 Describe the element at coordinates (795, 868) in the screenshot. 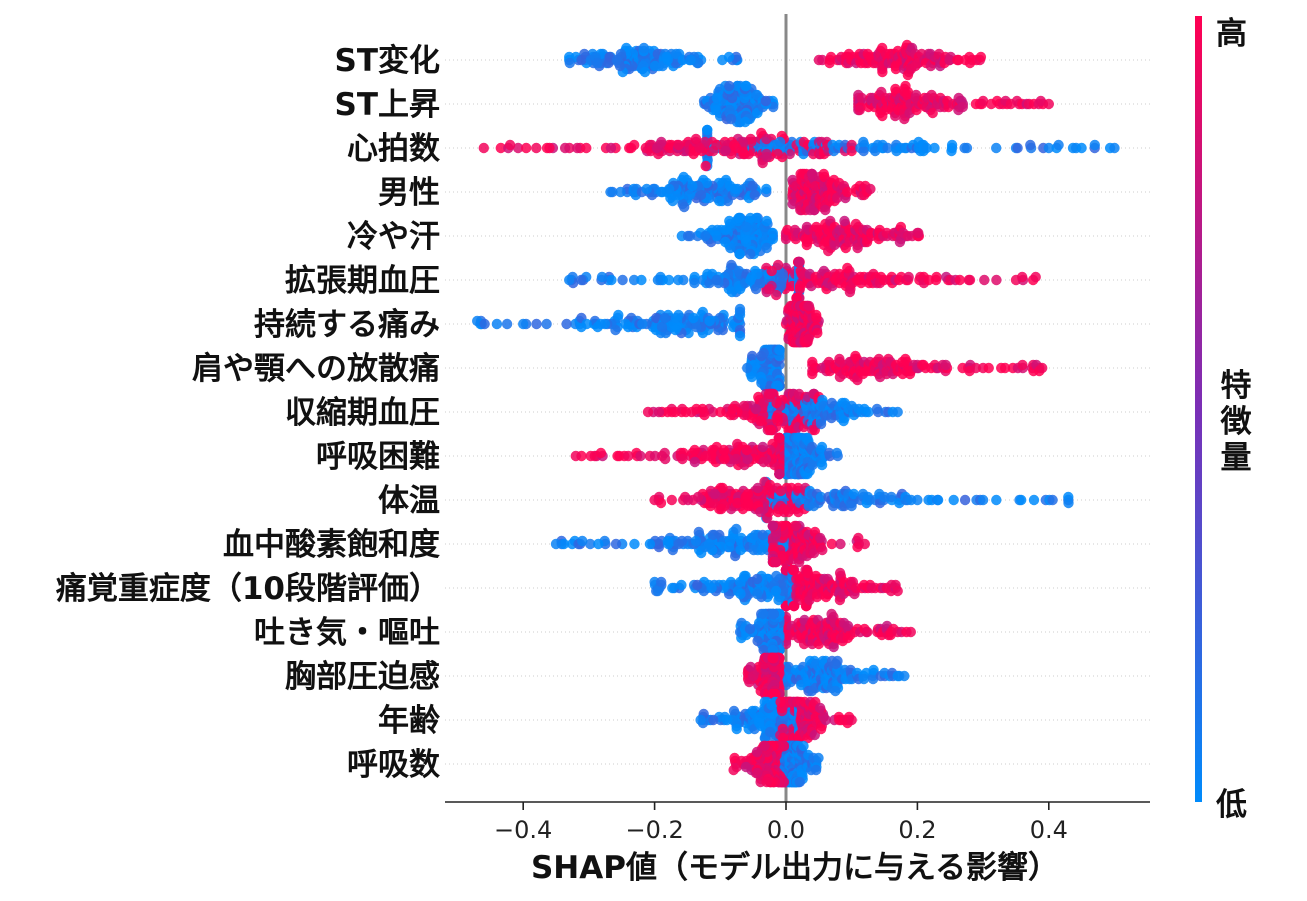

I see `x-axis-title: SHAP値（モデル出力に与える影響）` at that location.